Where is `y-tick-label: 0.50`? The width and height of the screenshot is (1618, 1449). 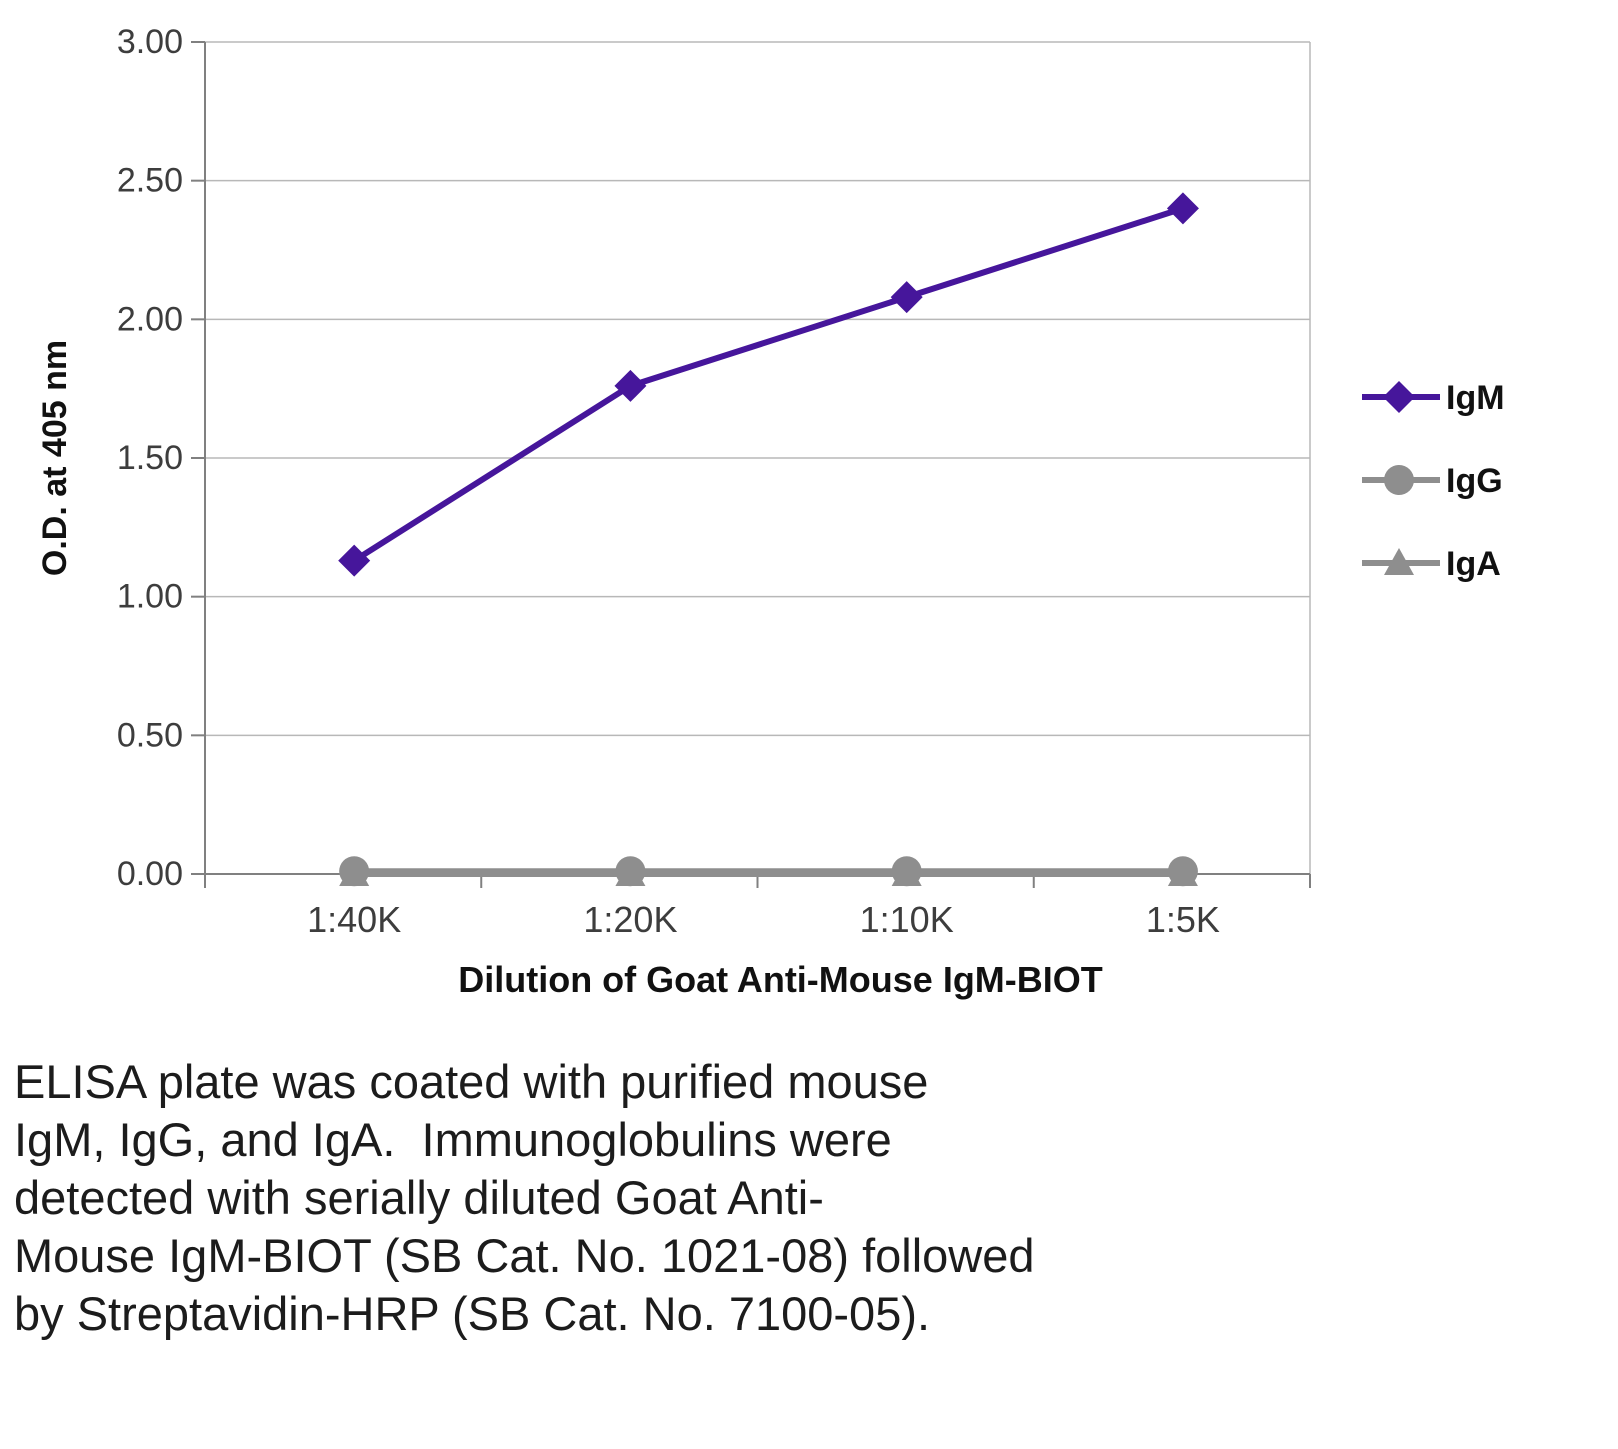
y-tick-label: 0.50 is located at coordinates (150, 735).